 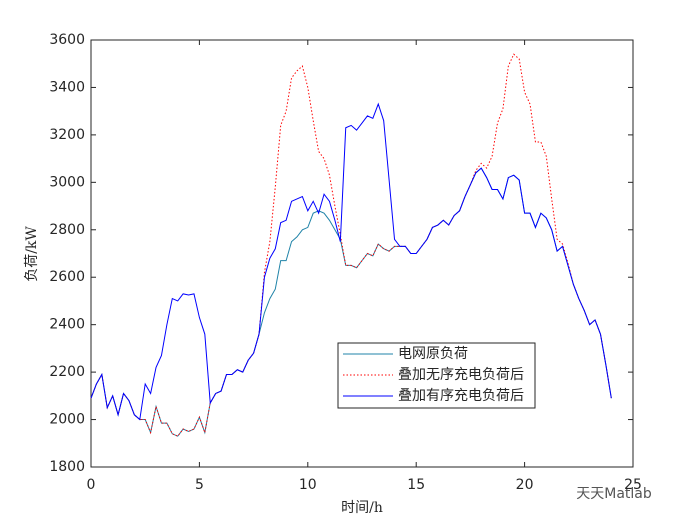 What do you see at coordinates (67, 420) in the screenshot?
I see `y-tick-label: 2000` at bounding box center [67, 420].